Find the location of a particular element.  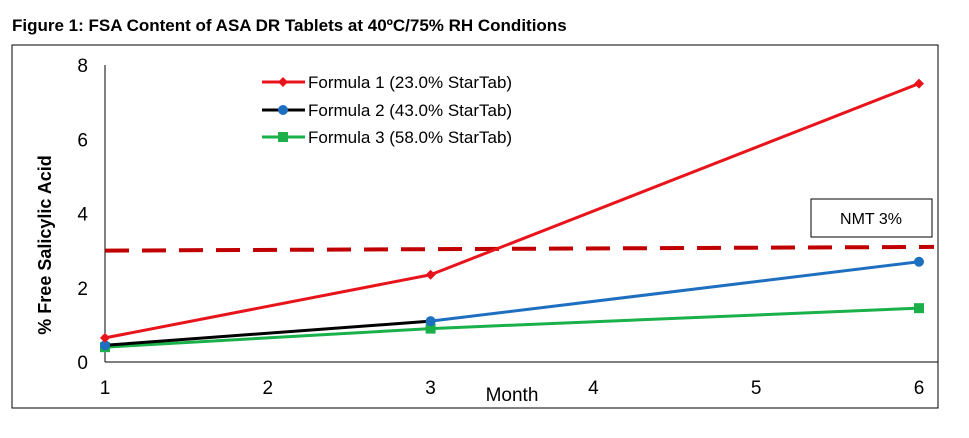

y-axis-title: % Free Salicylic Acid is located at coordinates (45, 244).